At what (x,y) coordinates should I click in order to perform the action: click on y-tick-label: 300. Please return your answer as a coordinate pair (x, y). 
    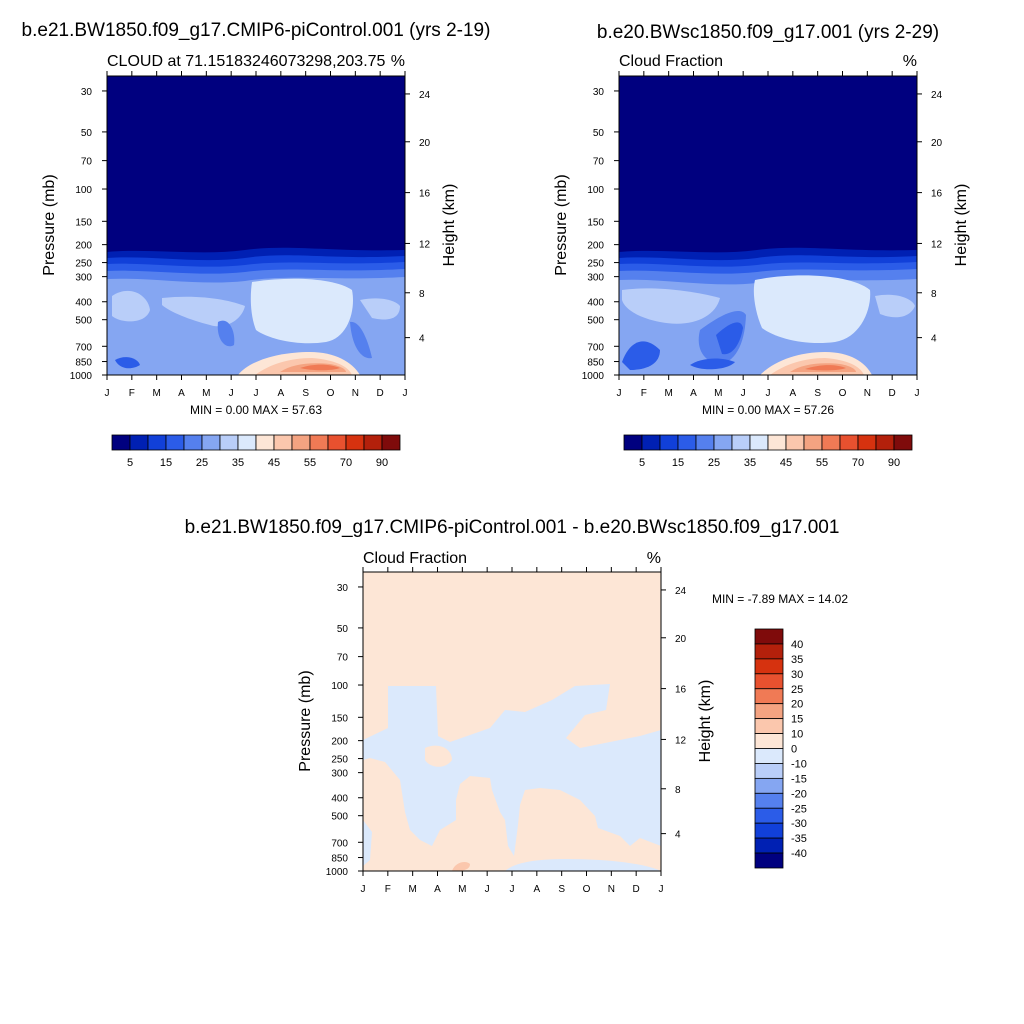
    Looking at the image, I should click on (595, 278).